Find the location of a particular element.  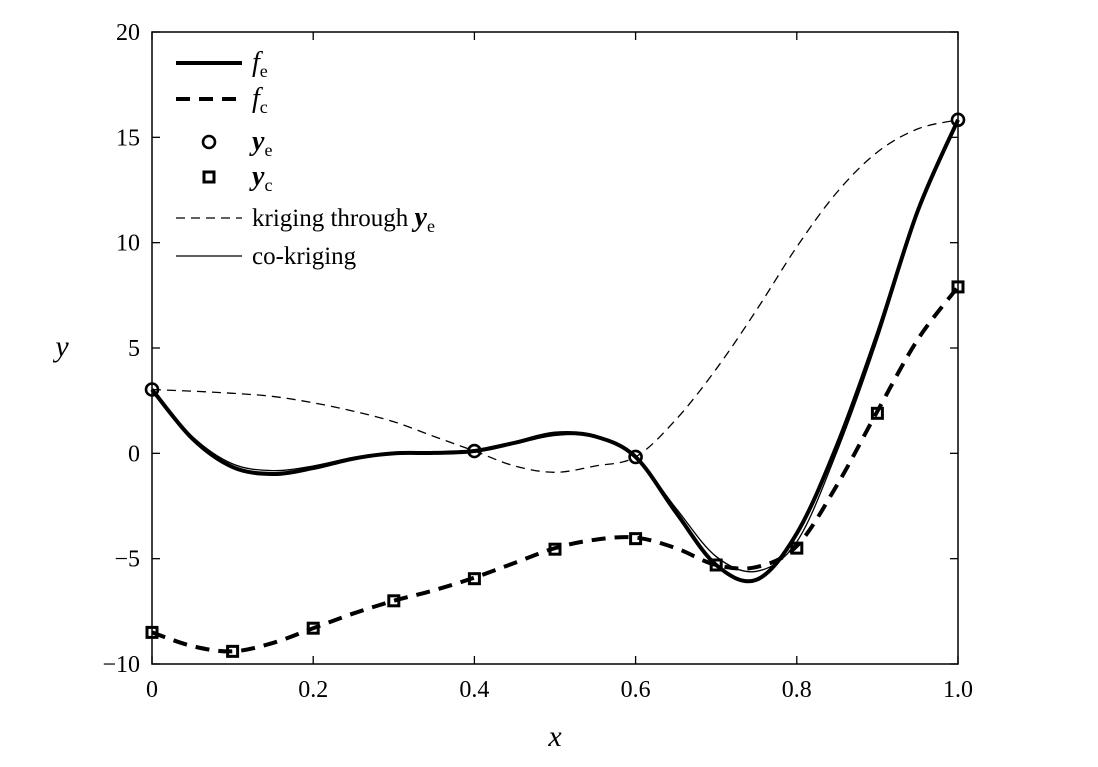

legend-item-fc: fc is located at coordinates (222, 100).